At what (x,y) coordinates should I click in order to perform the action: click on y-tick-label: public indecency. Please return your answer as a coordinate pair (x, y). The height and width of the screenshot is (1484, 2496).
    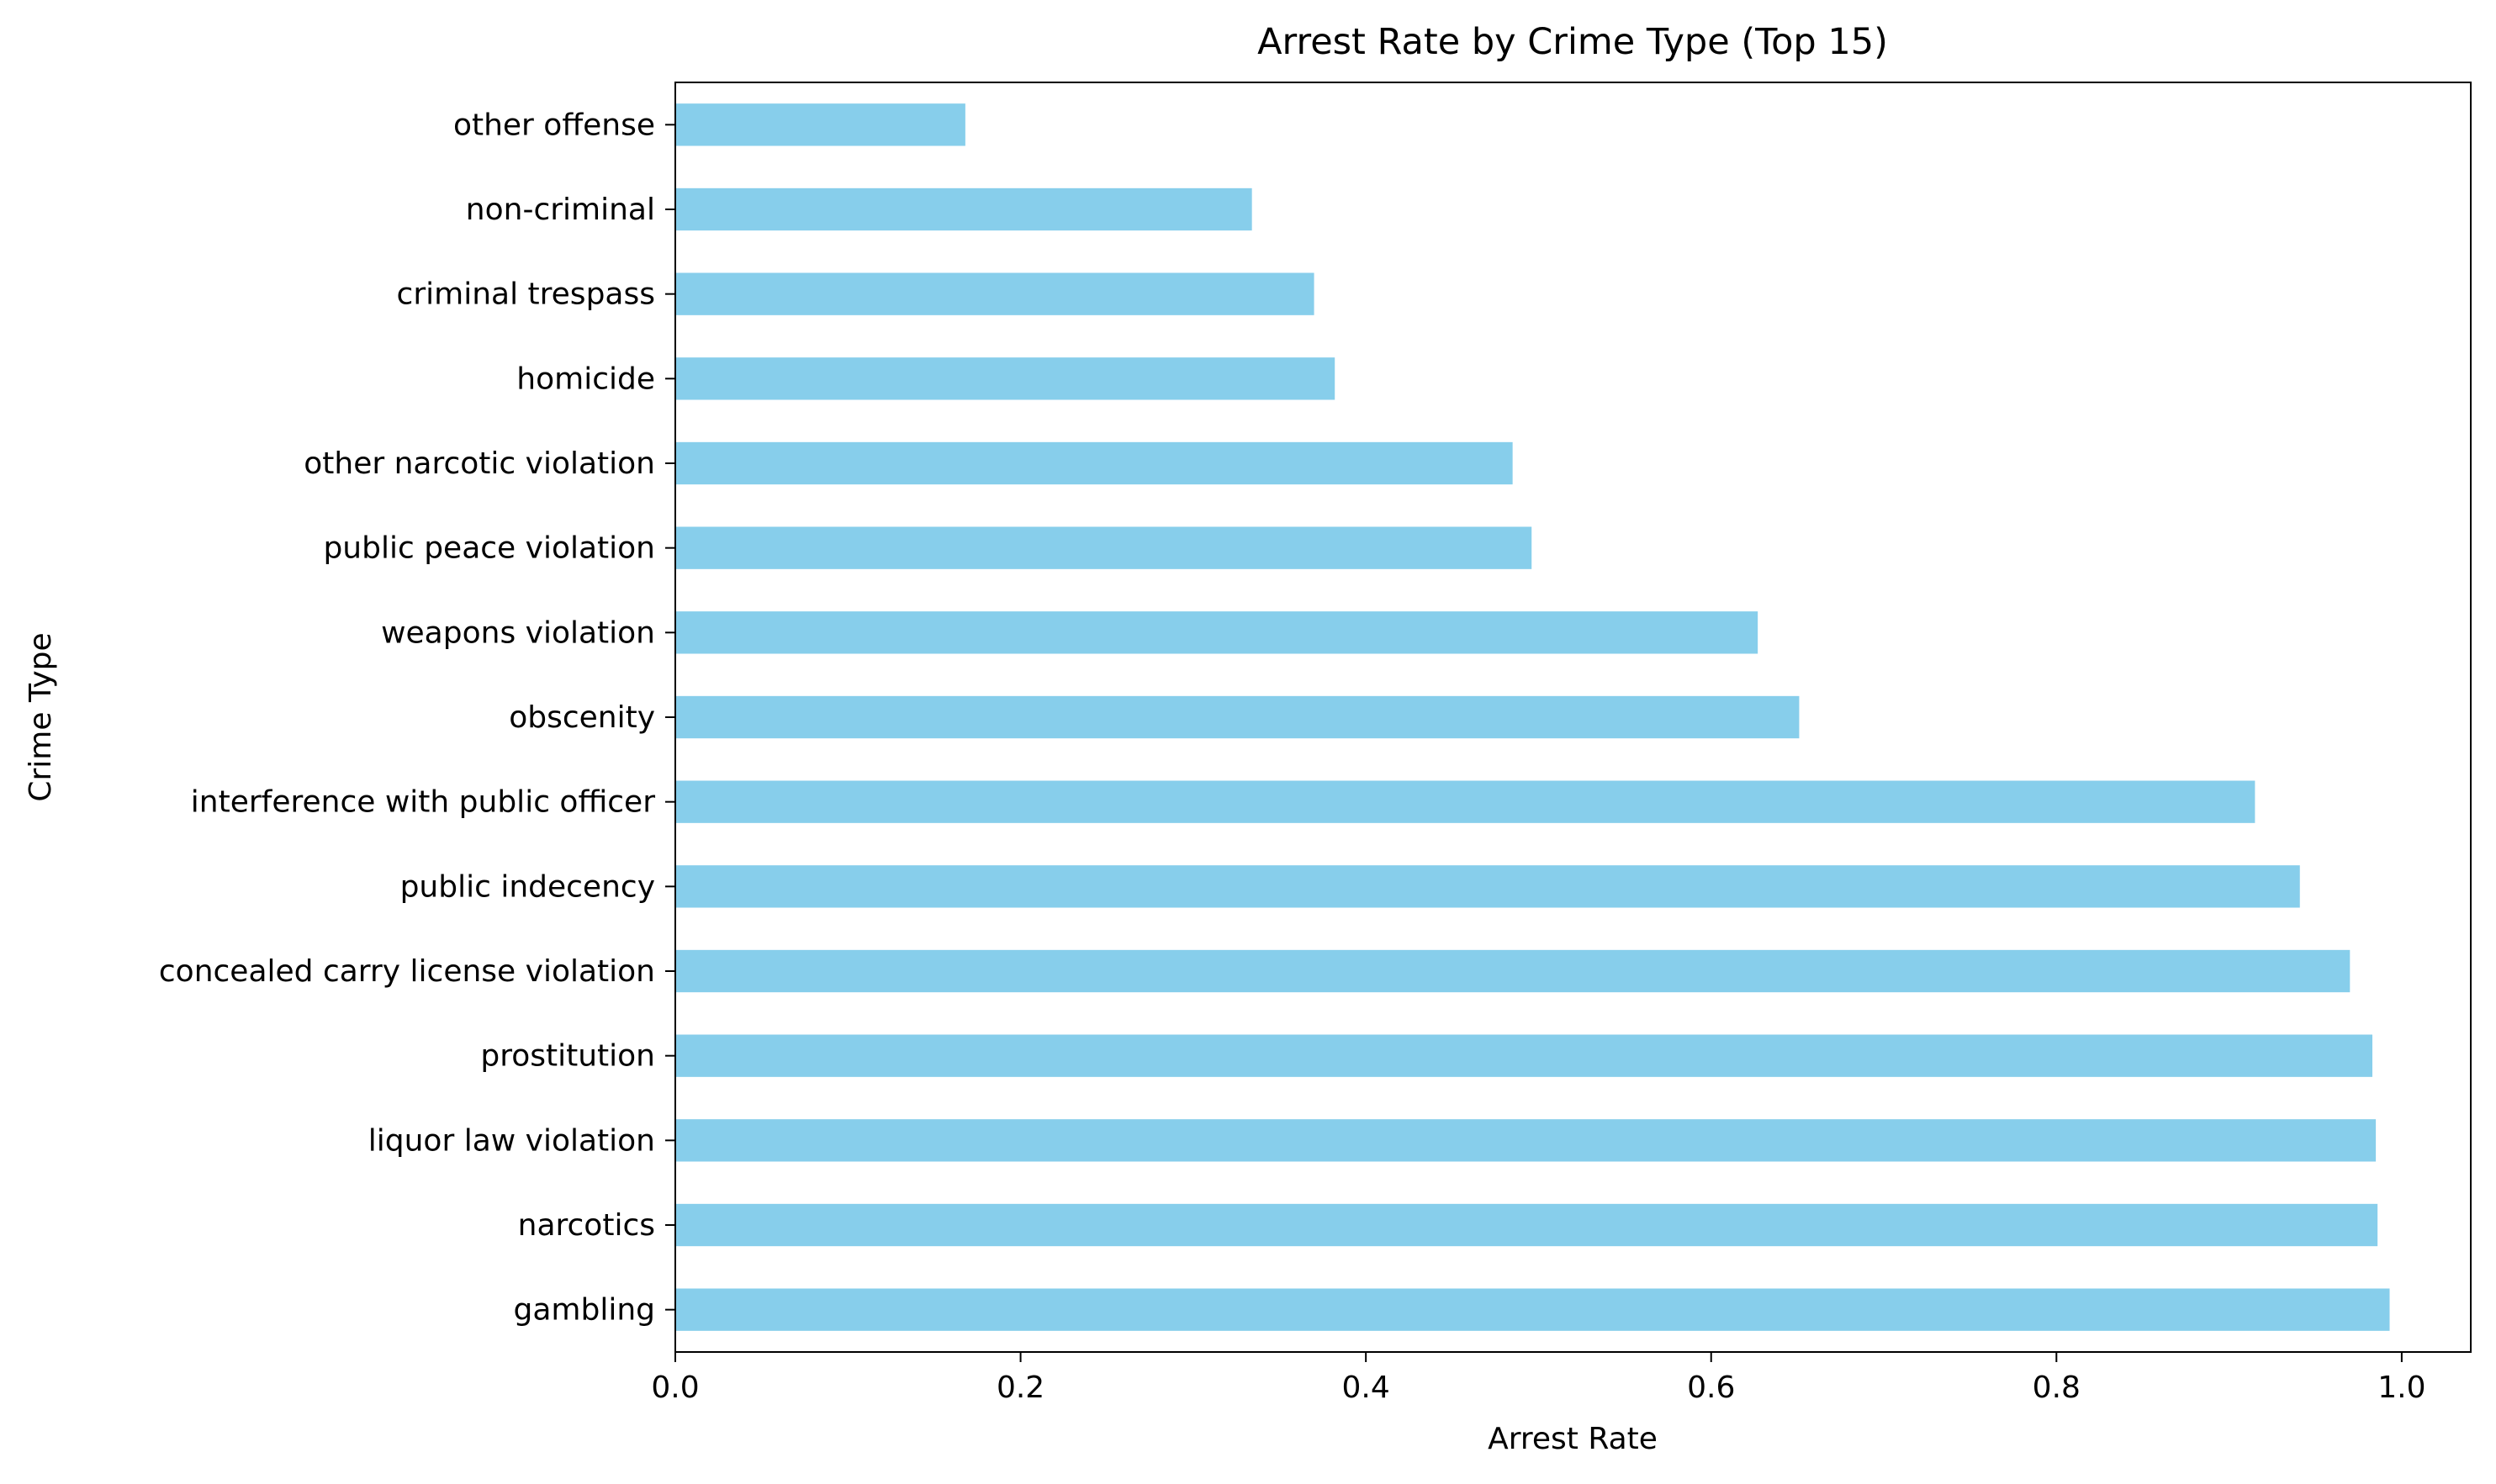
    Looking at the image, I should click on (527, 886).